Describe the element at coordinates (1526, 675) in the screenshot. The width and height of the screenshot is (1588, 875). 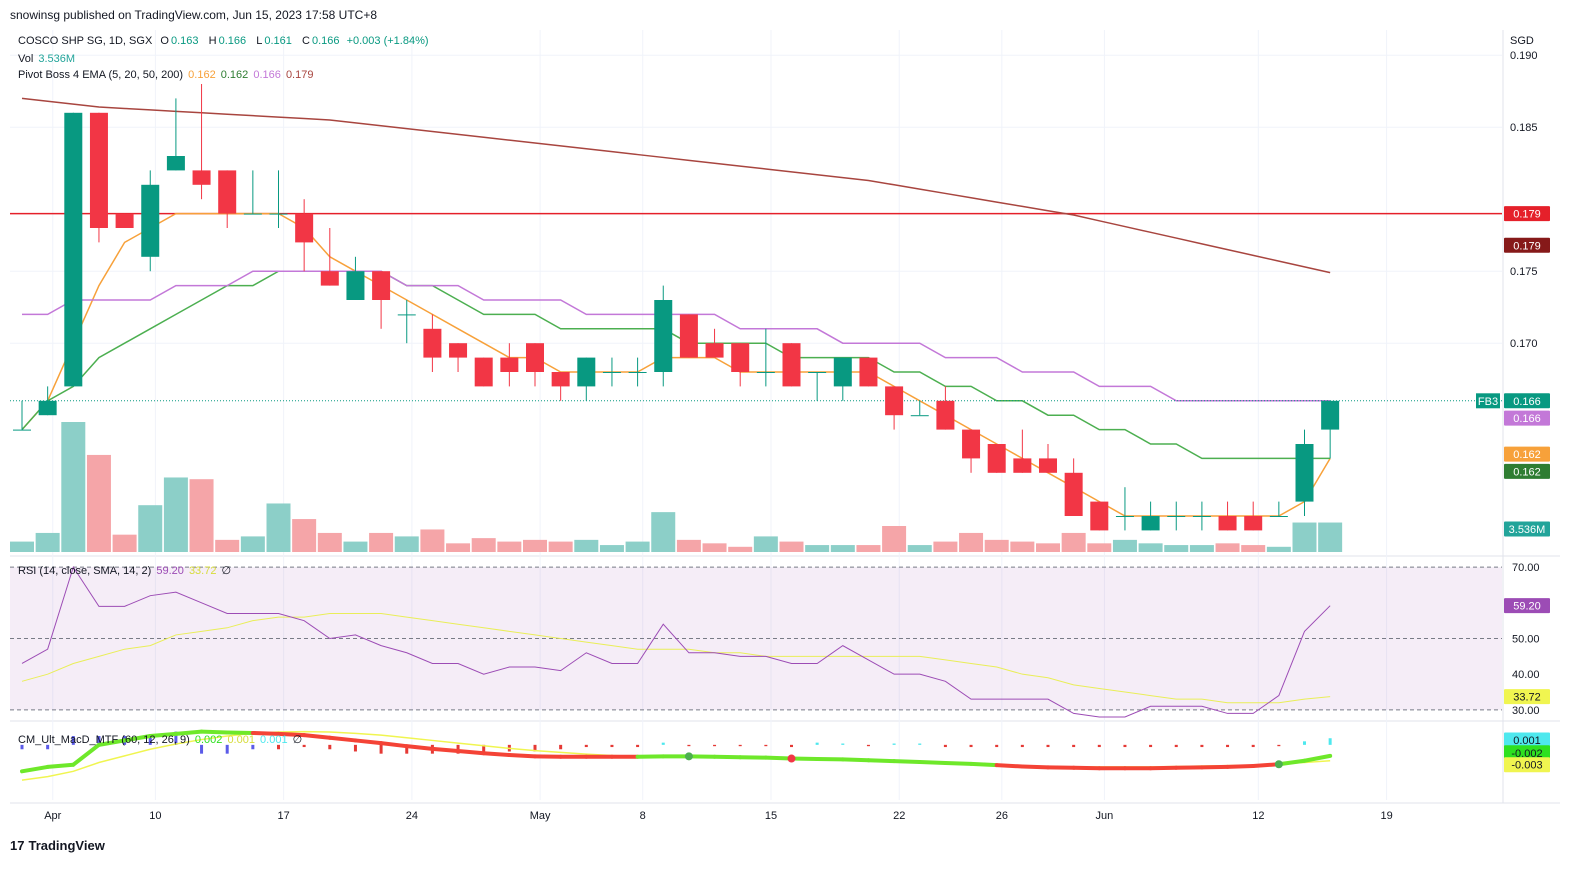
I see `rsi-tick-label: 40.00` at that location.